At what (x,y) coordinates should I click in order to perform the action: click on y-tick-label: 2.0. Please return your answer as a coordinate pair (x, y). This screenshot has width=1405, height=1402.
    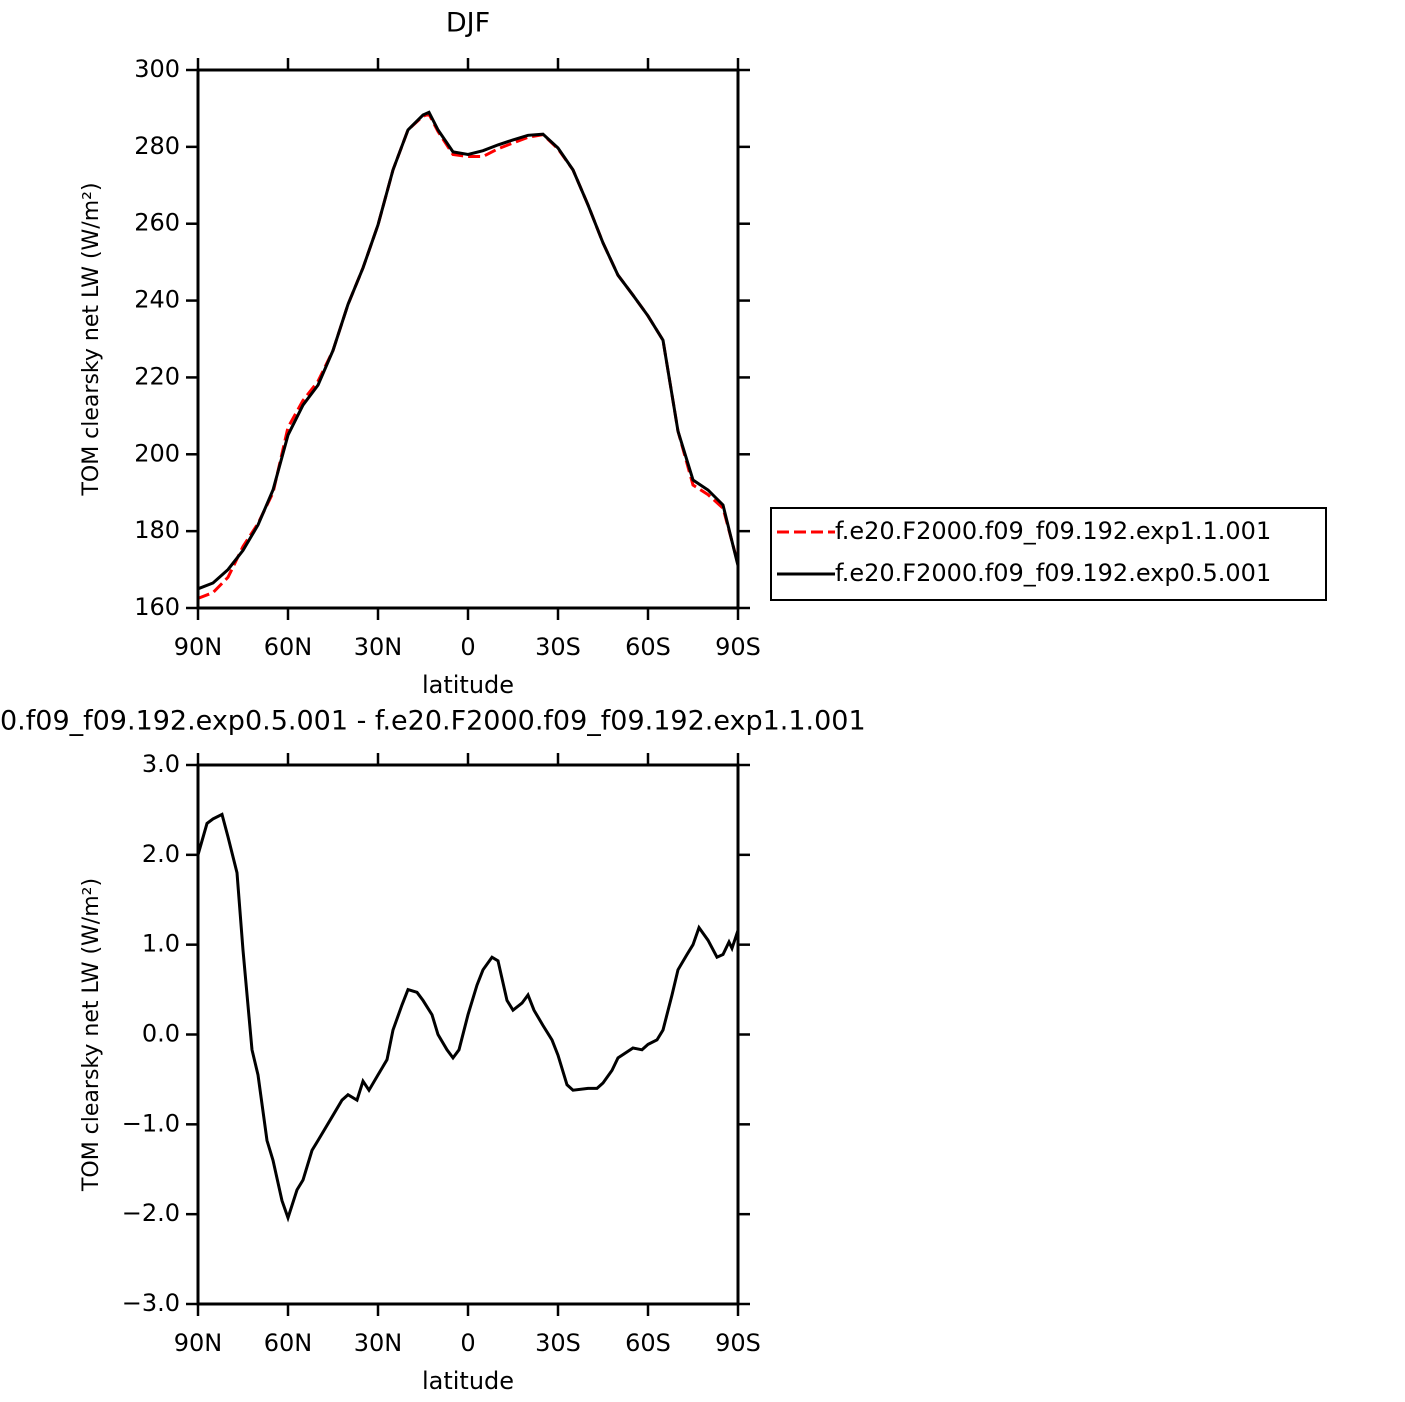
    Looking at the image, I should click on (161, 854).